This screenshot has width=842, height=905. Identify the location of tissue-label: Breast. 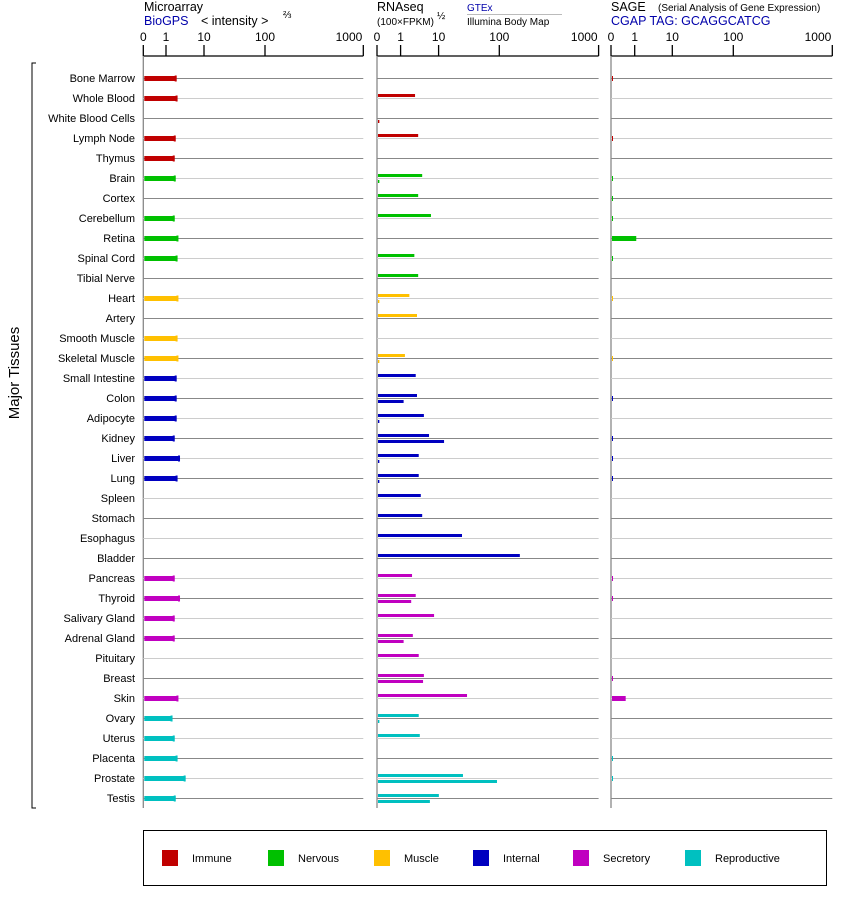
(119, 679).